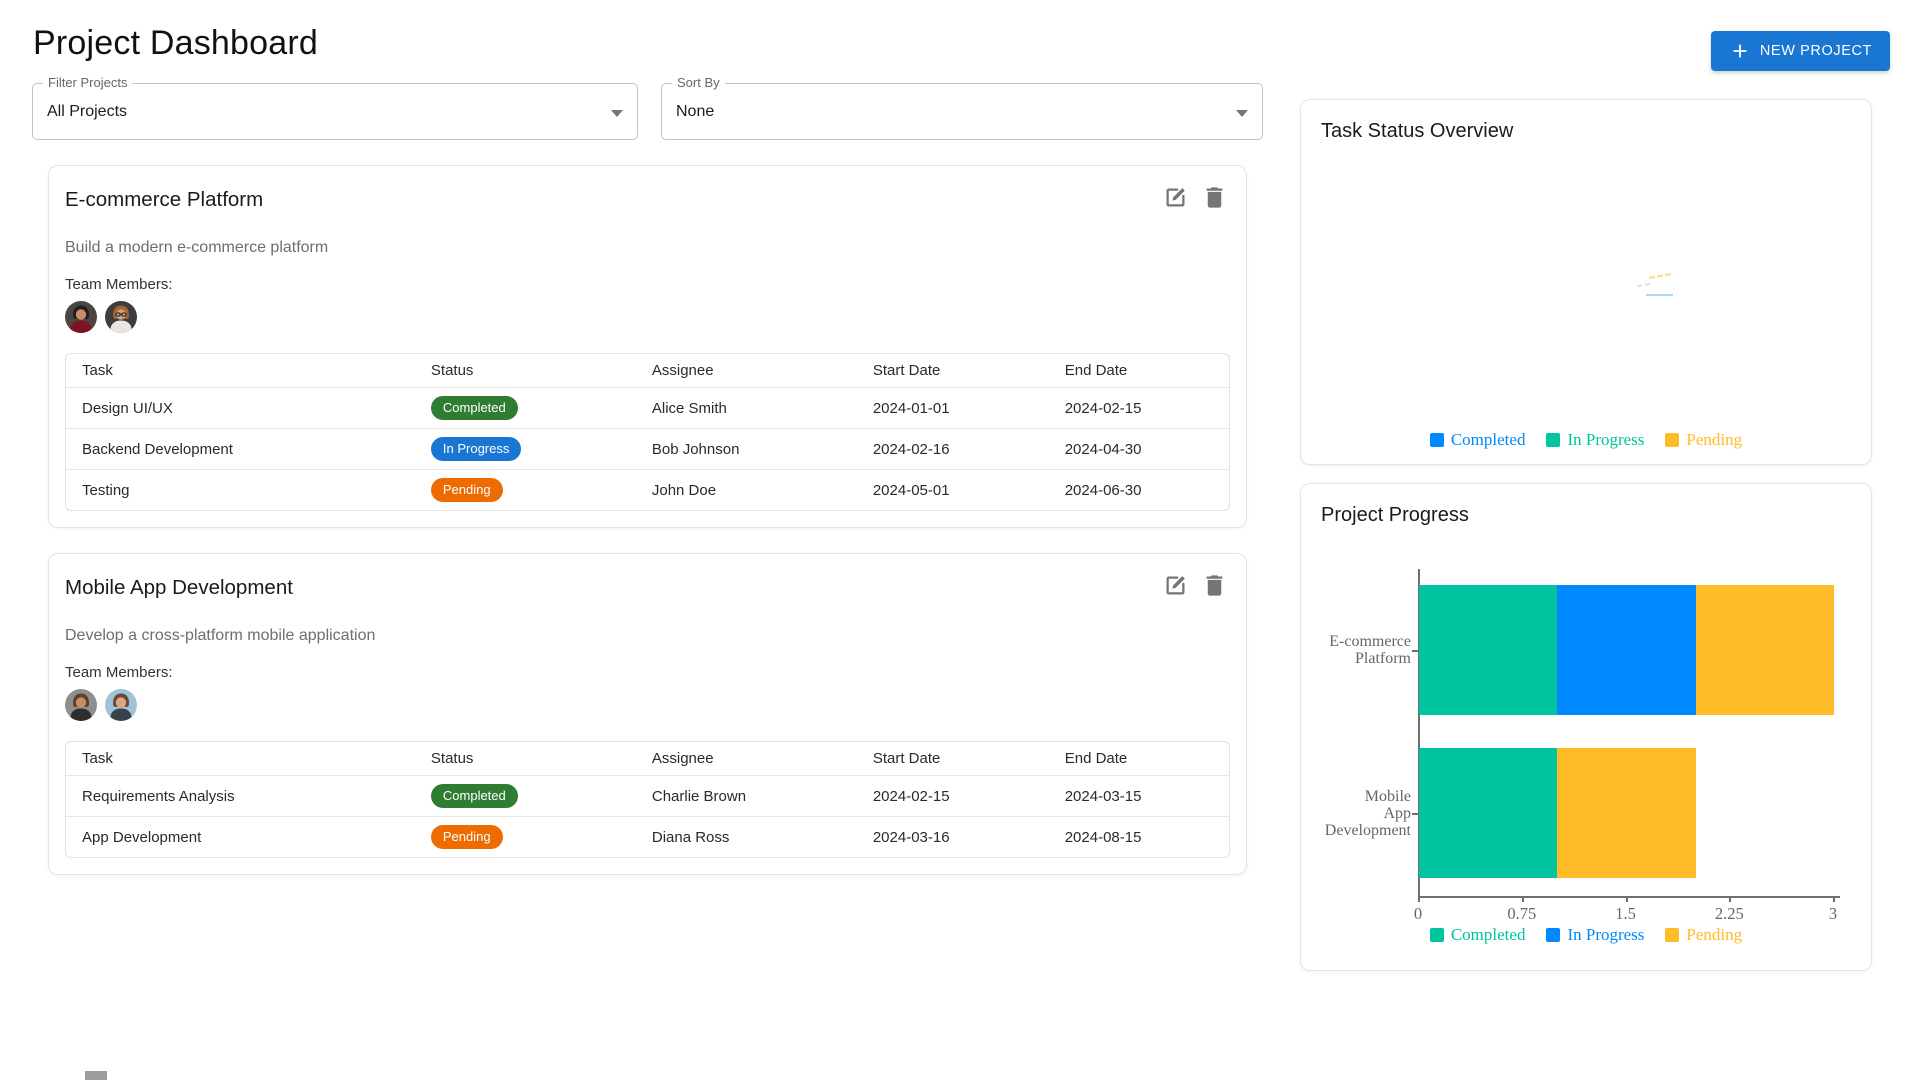 This screenshot has height=1080, width=1920. Describe the element at coordinates (119, 284) in the screenshot. I see `team-members-label: Team Members:` at that location.